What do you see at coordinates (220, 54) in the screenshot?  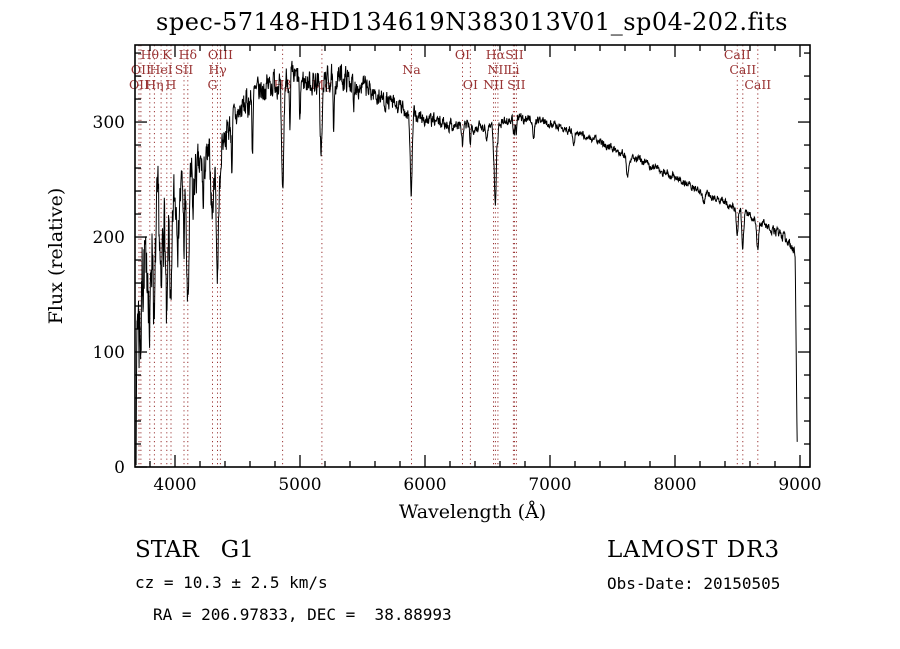 I see `spectral-line-label: OIII` at bounding box center [220, 54].